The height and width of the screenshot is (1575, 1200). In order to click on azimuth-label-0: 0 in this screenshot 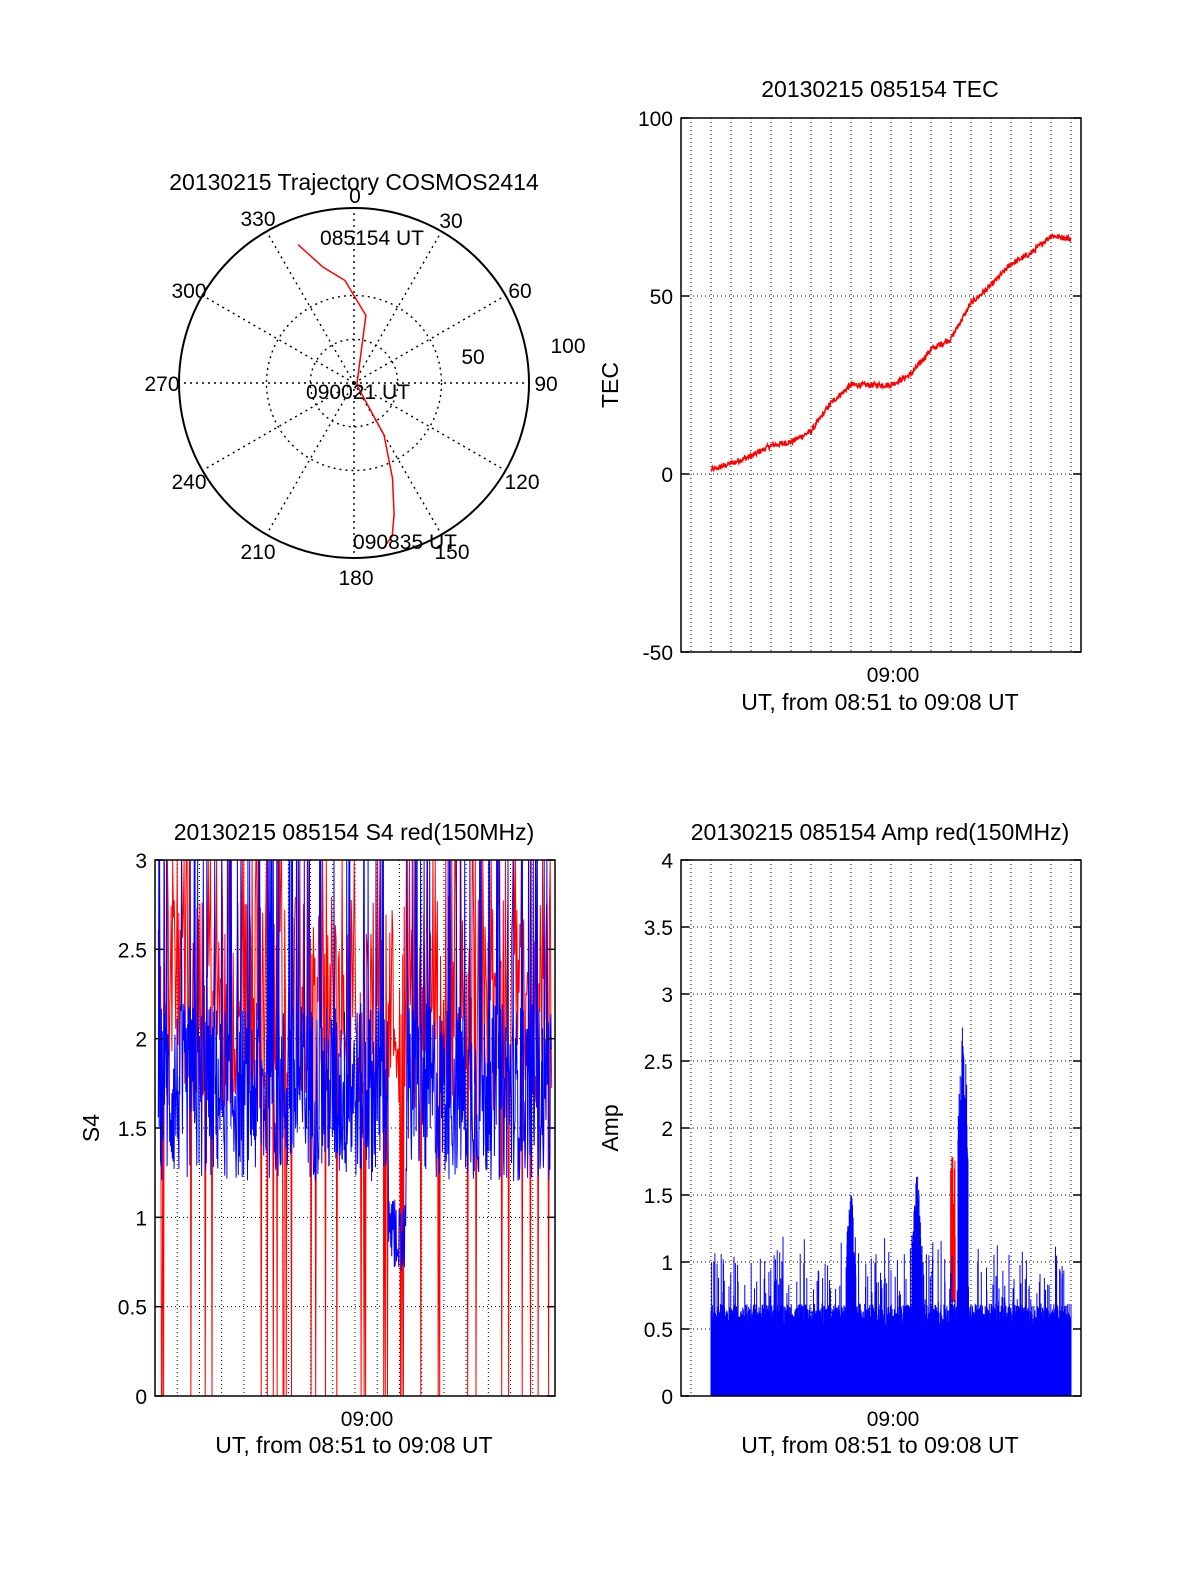, I will do `click(355, 196)`.